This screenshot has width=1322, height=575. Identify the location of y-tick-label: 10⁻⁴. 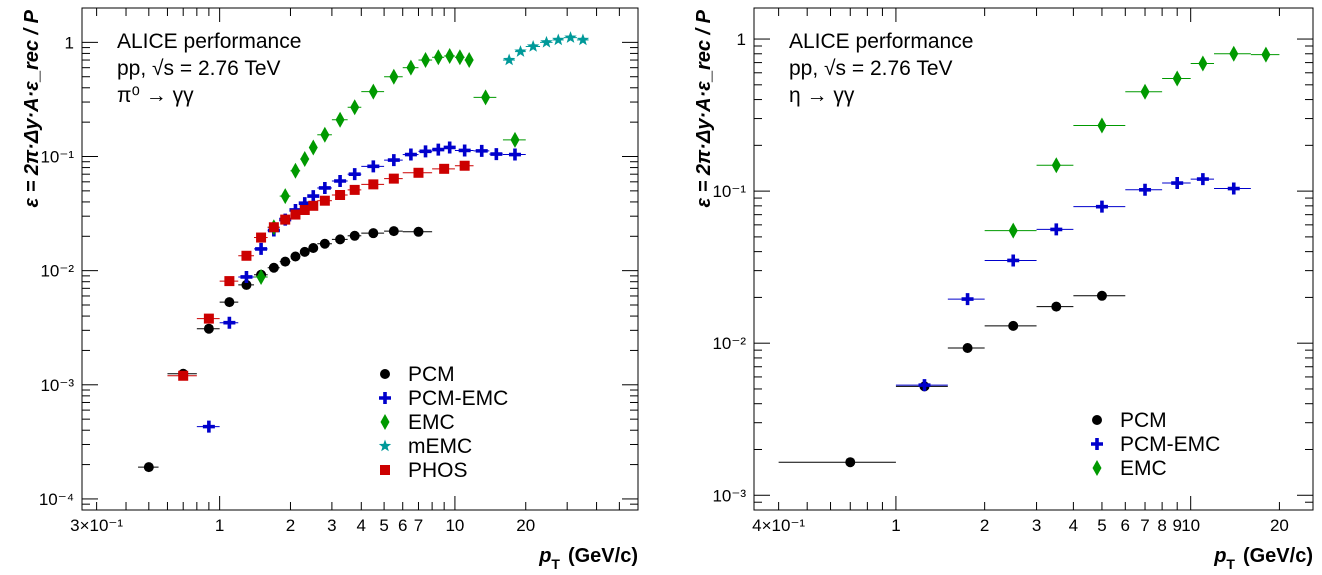
(56, 499).